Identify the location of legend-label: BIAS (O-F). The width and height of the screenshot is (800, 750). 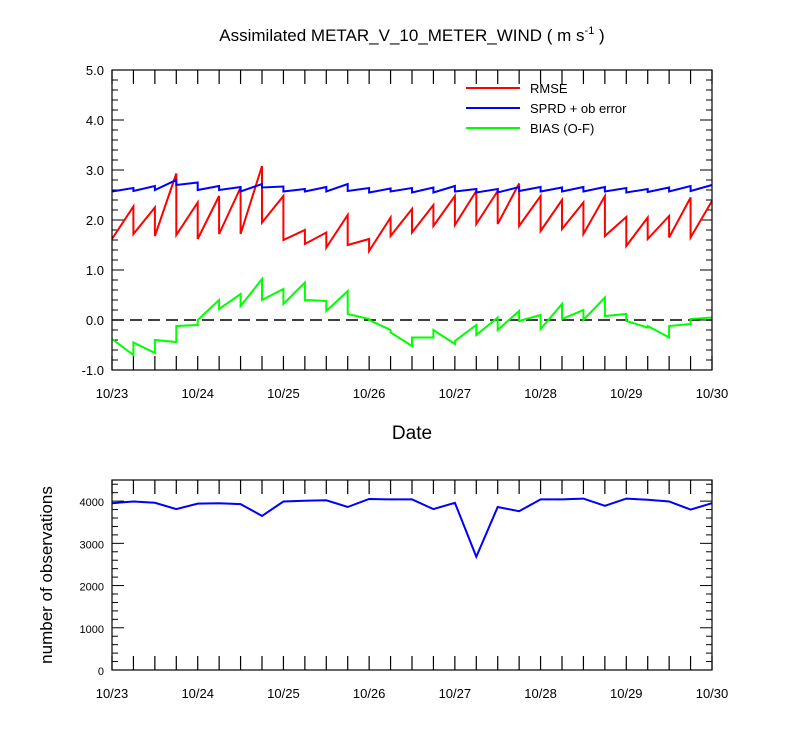
(562, 128).